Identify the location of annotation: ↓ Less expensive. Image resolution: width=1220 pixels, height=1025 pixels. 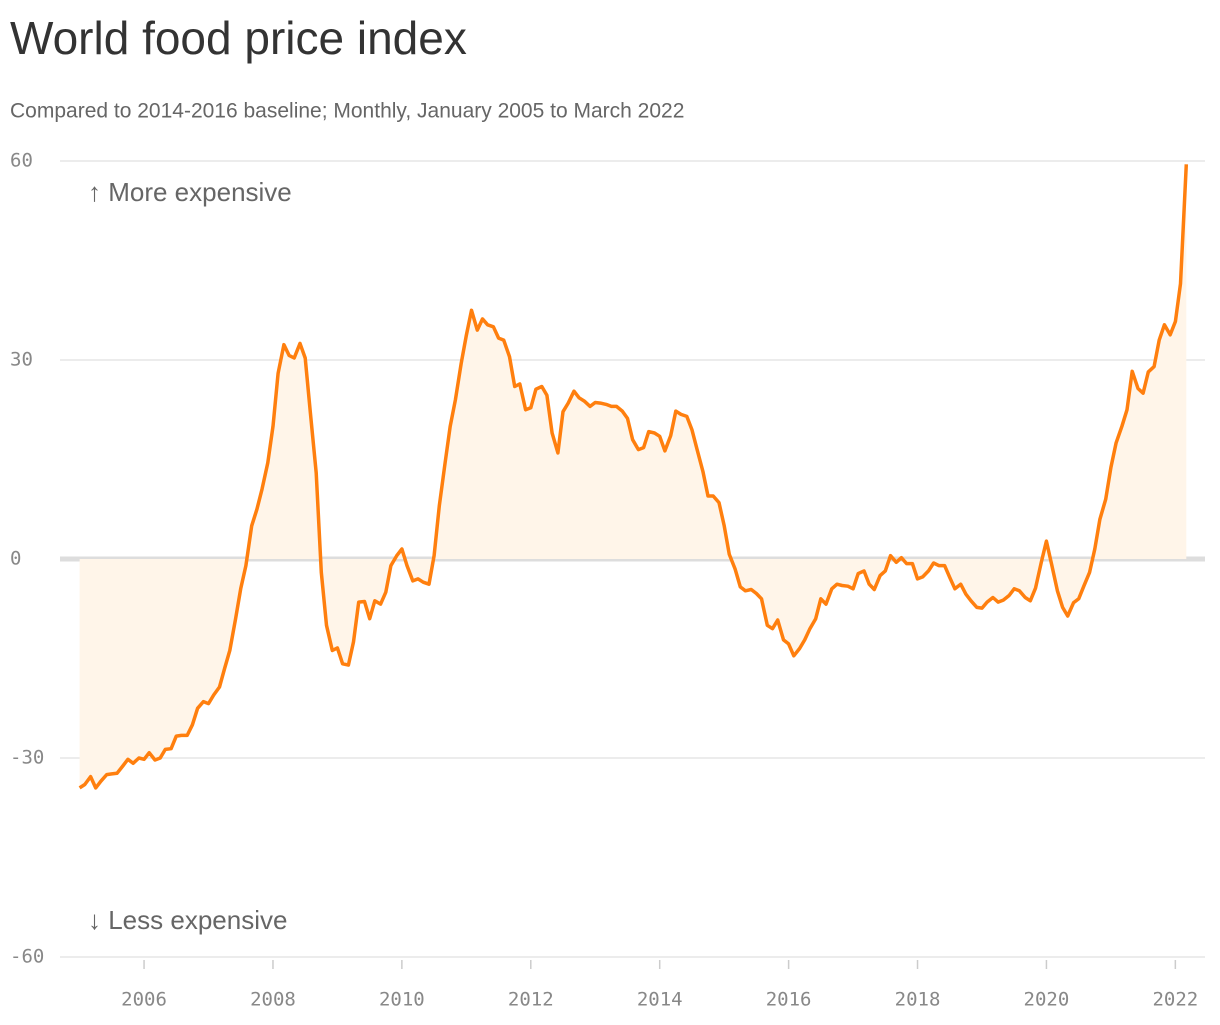
(187, 920).